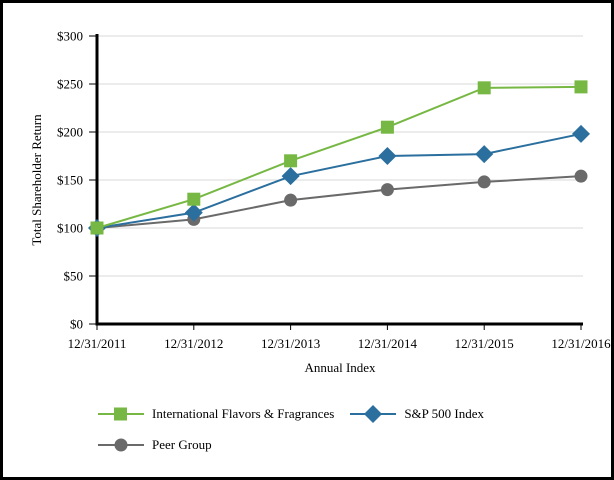 The width and height of the screenshot is (614, 480). I want to click on x-tick-label: 12/31/2014, so click(388, 343).